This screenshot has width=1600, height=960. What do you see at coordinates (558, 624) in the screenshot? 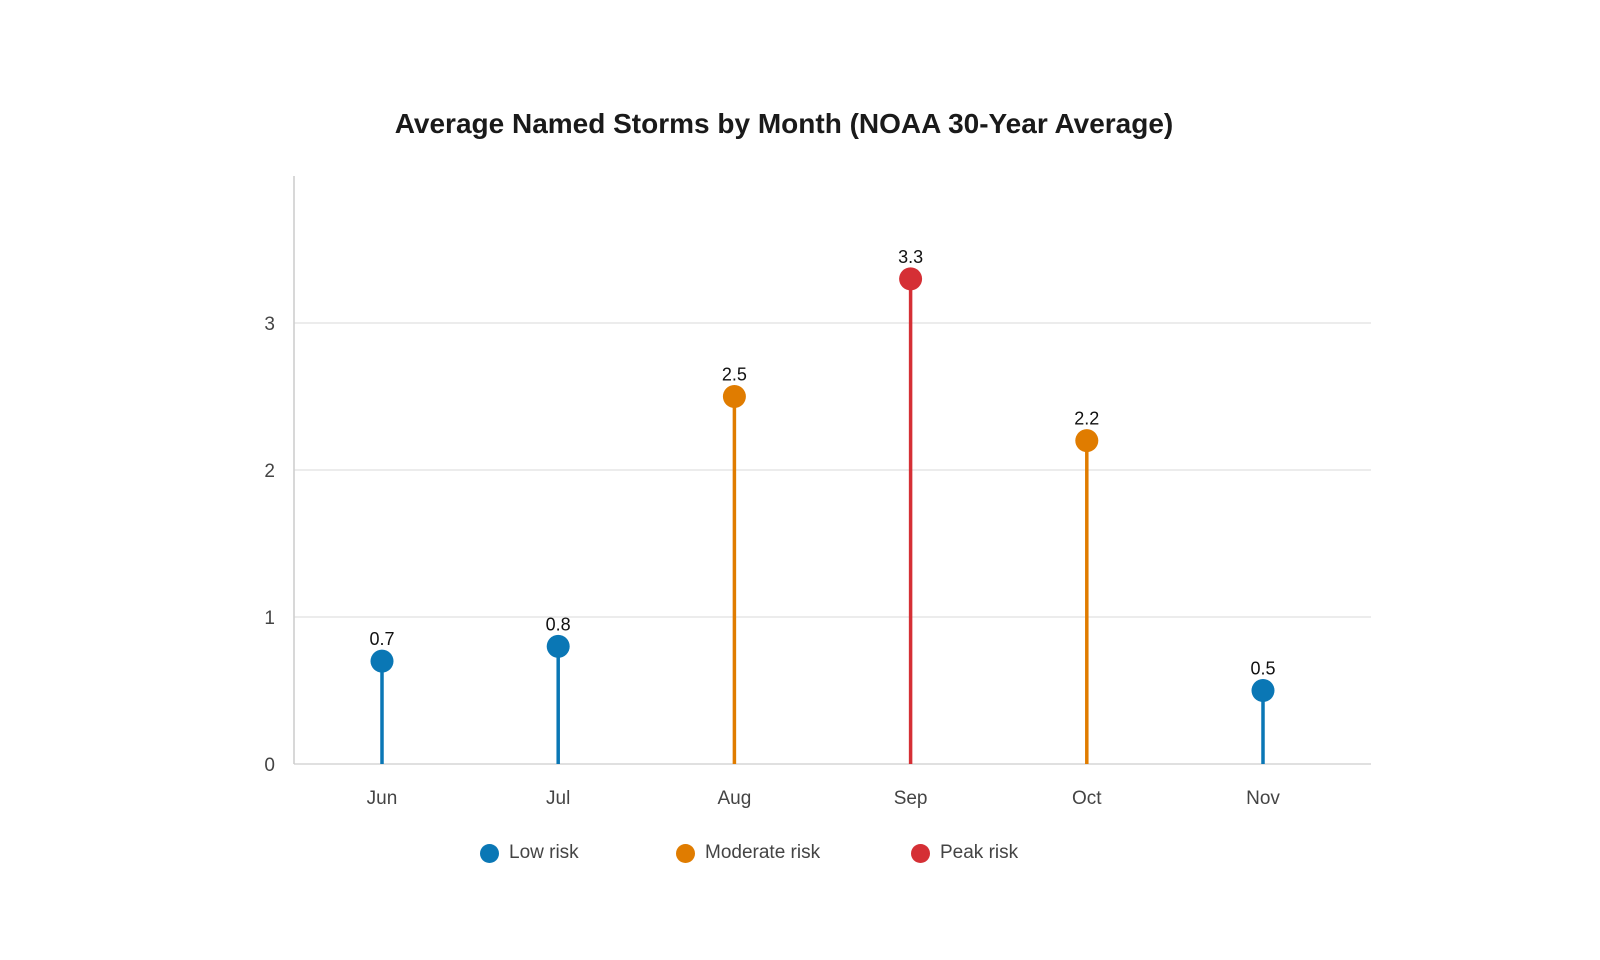
I see `data-label: 0.8` at bounding box center [558, 624].